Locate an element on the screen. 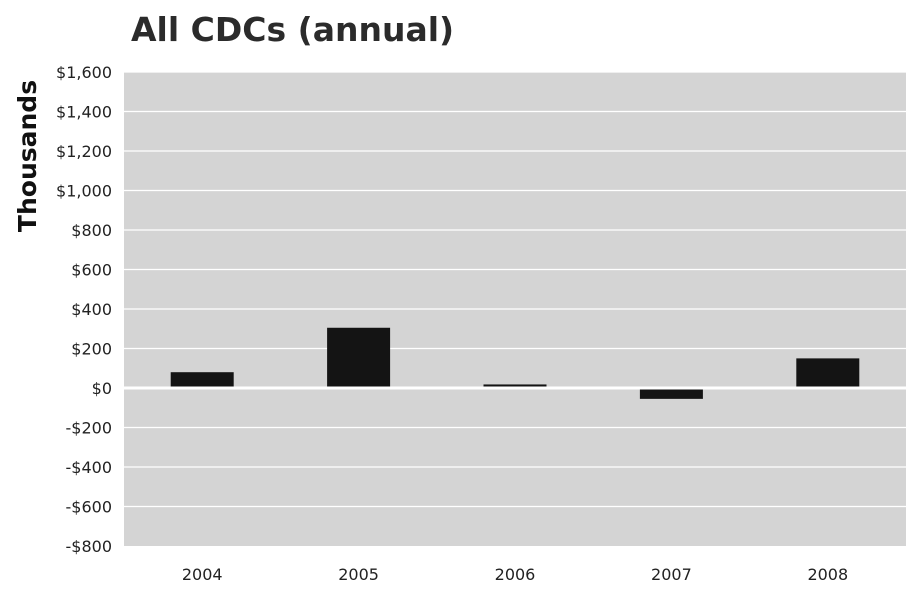 The image size is (909, 589). y-tick-label: $0 is located at coordinates (102, 388).